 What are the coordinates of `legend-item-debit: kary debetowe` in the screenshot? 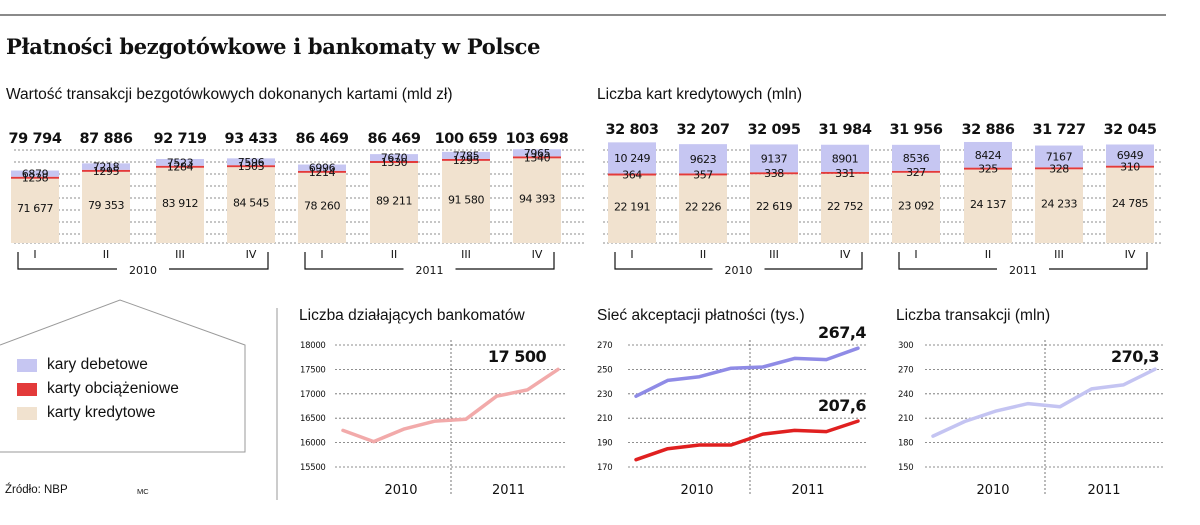 It's located at (98, 365).